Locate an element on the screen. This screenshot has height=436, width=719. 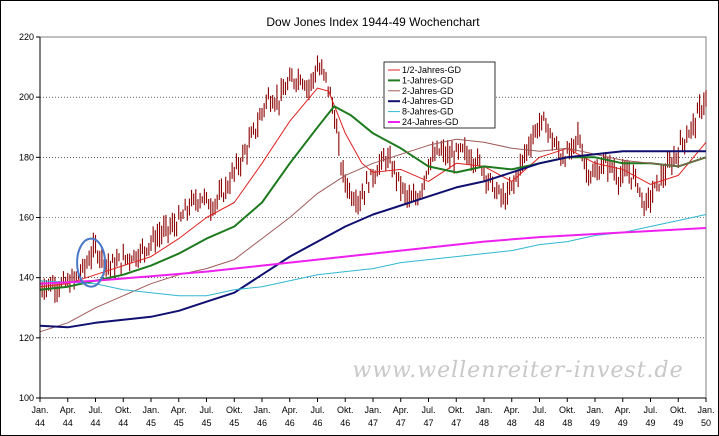
y-tick-label: 120 is located at coordinates (26, 338).